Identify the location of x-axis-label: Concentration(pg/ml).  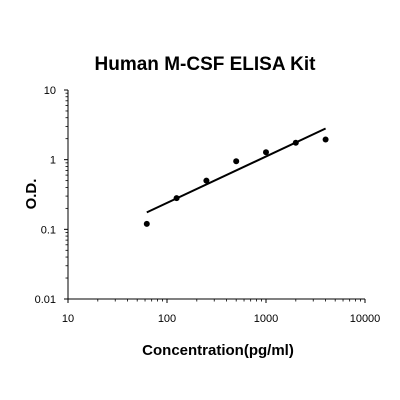
(218, 350).